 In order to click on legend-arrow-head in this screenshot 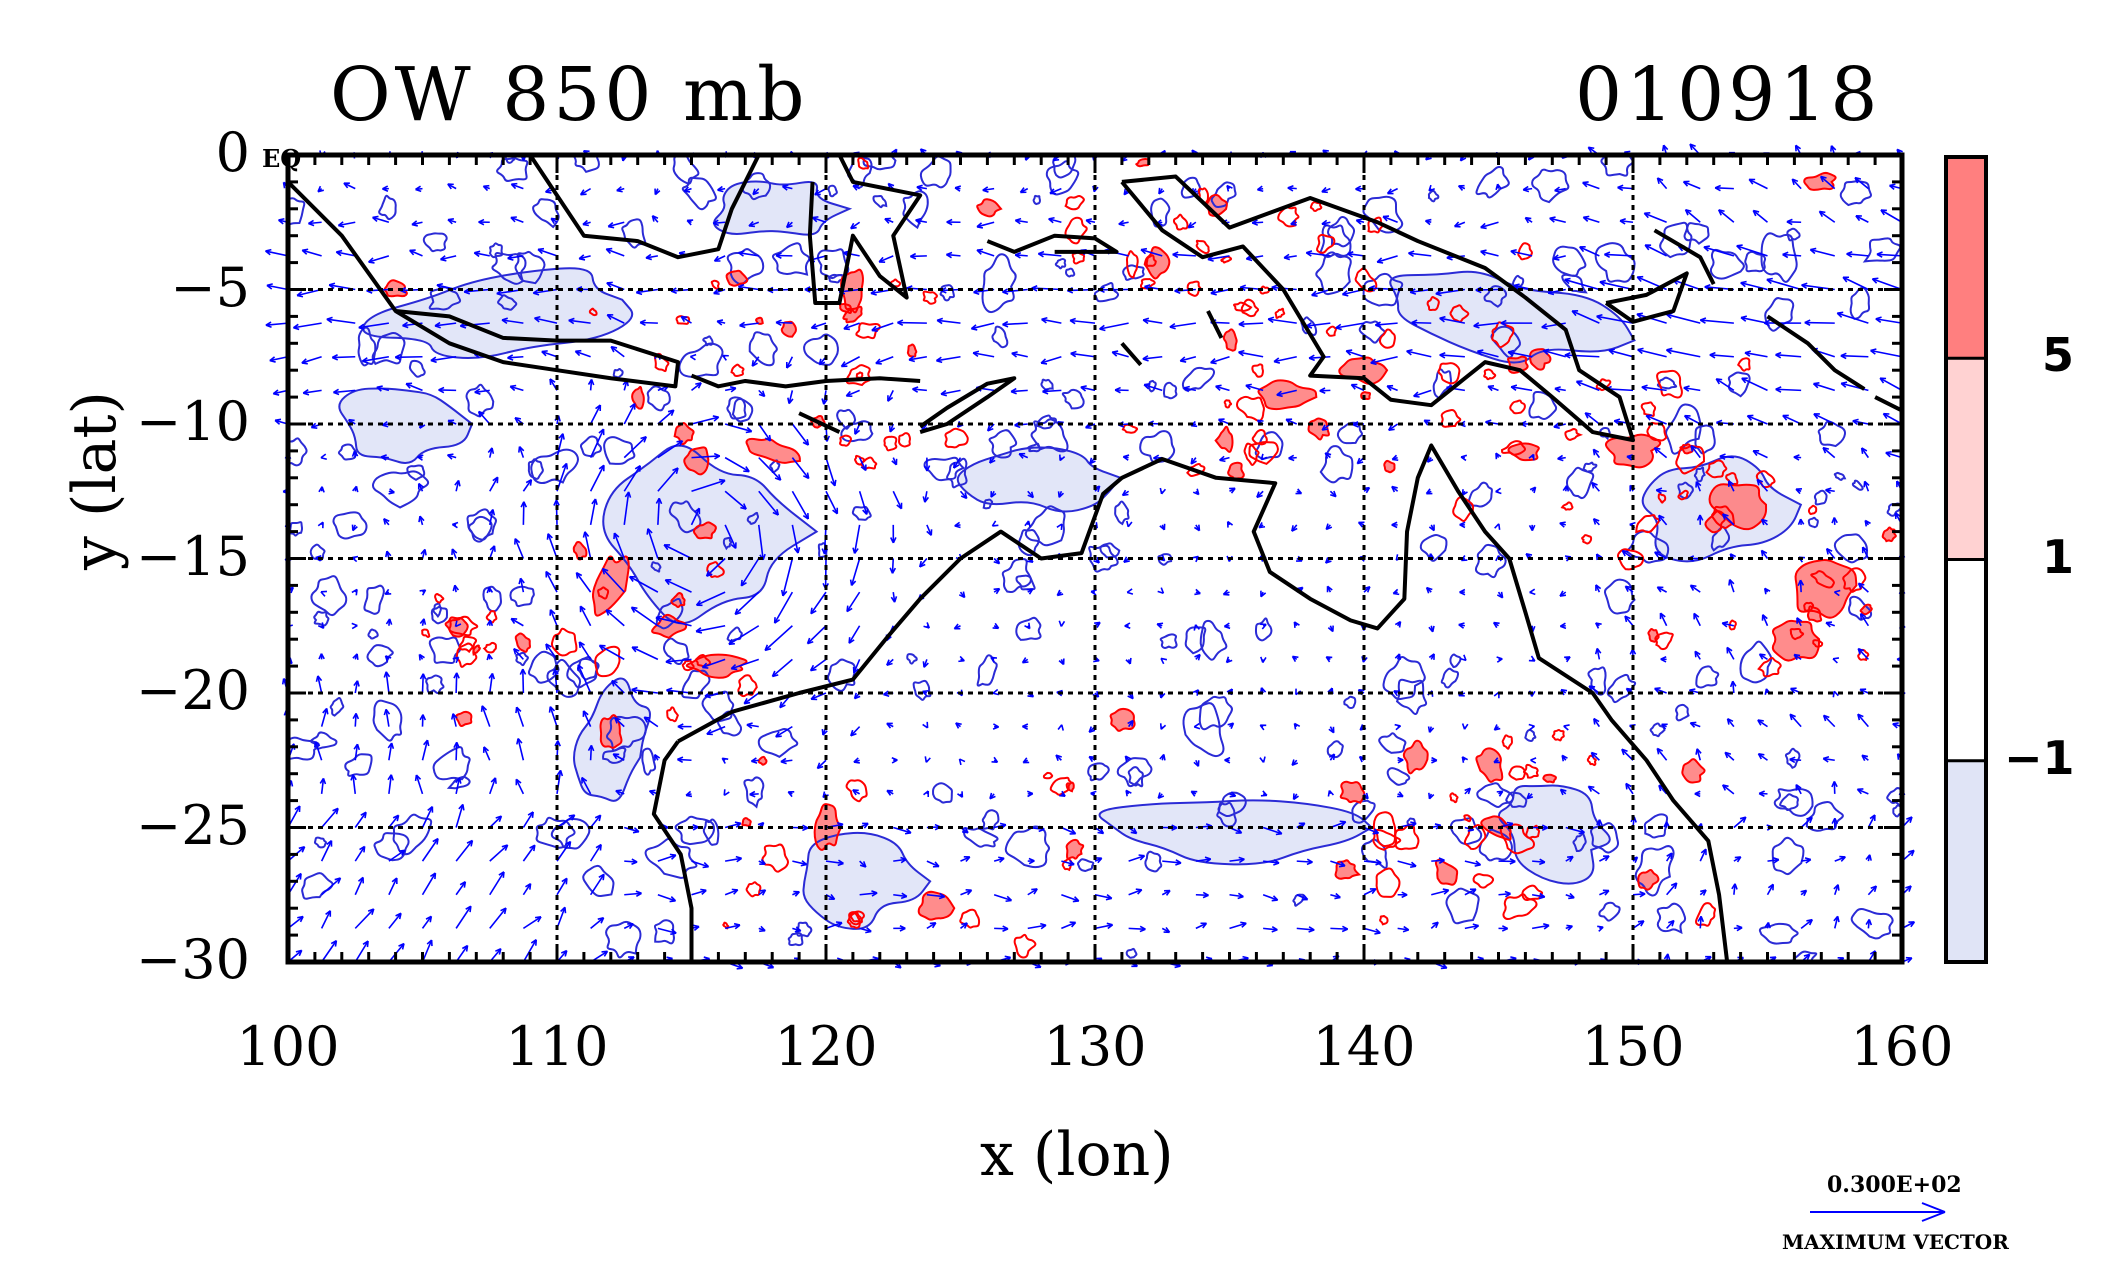, I will do `click(1933, 1212)`.